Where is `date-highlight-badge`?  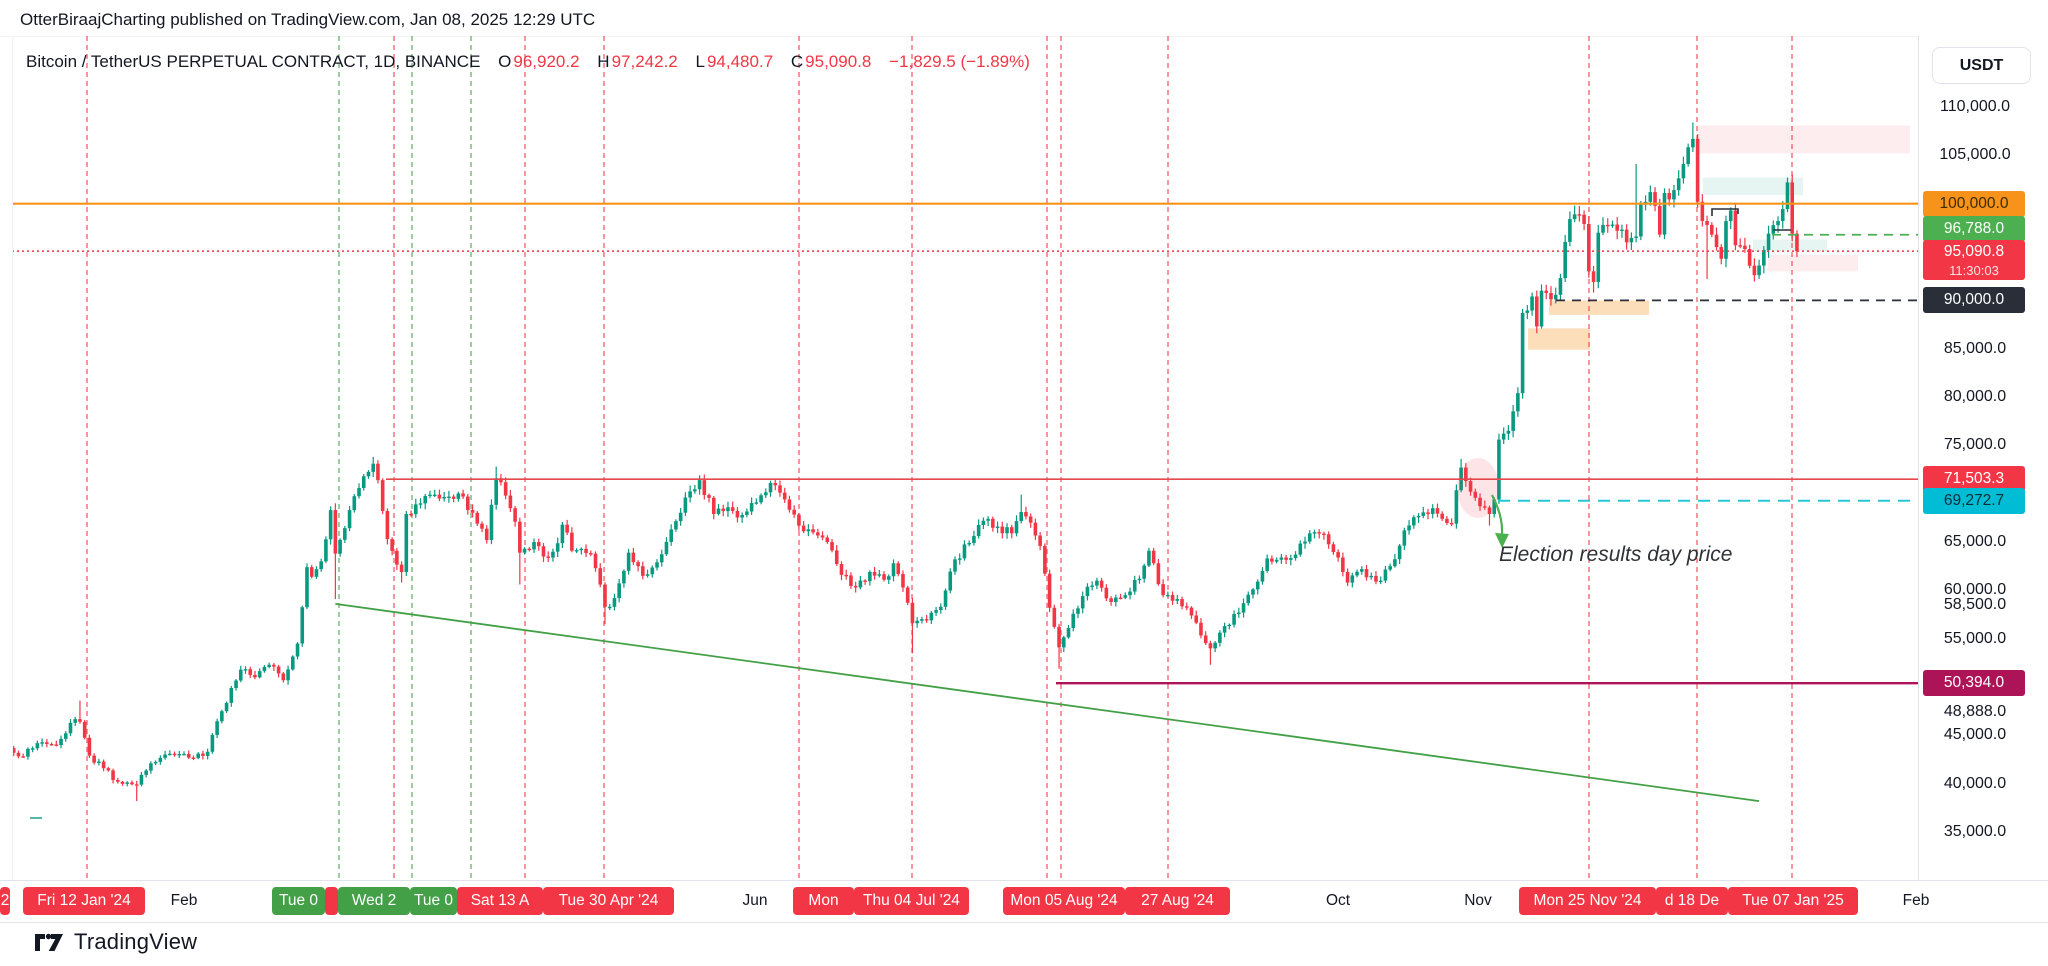 date-highlight-badge is located at coordinates (331, 901).